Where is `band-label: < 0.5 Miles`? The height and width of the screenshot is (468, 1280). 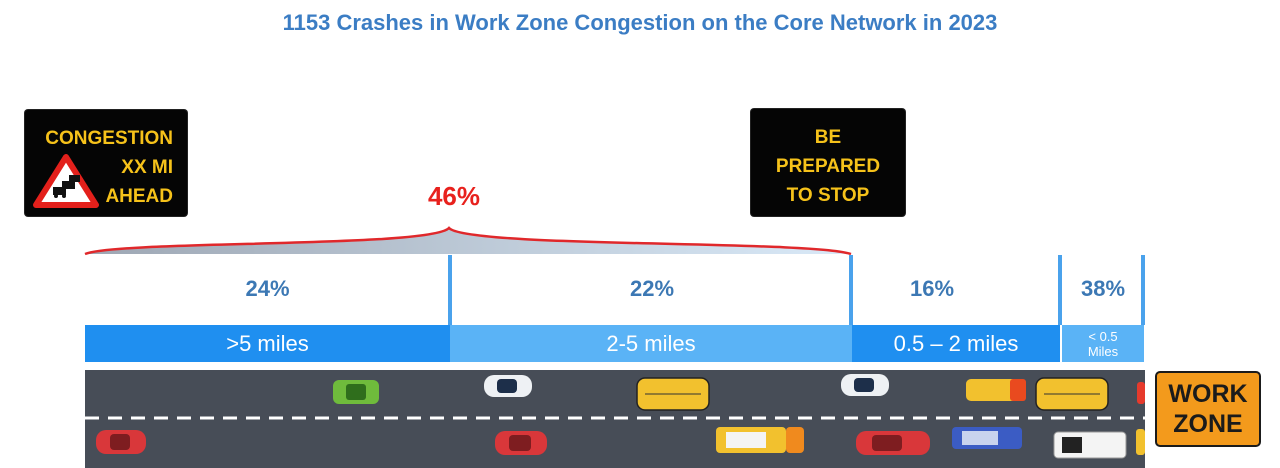
band-label: < 0.5 Miles is located at coordinates (1103, 343).